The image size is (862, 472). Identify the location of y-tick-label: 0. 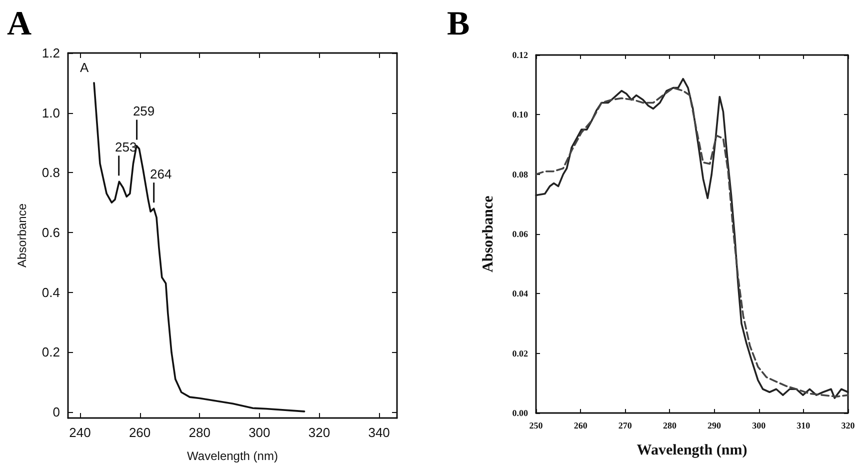
(56, 412).